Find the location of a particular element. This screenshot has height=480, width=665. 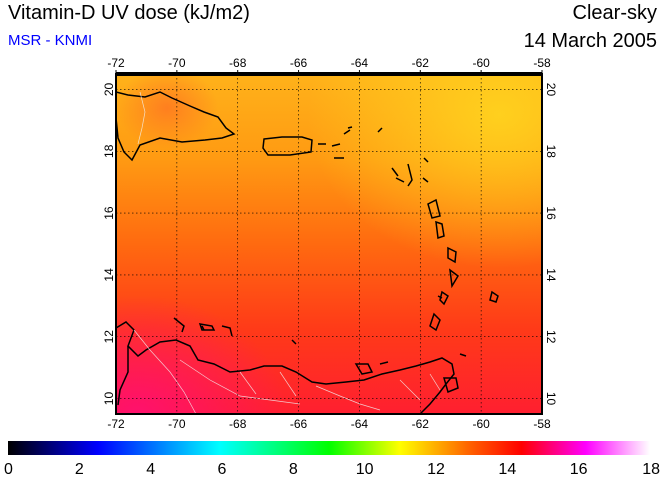

lon-labels-top: -72 -70 -68 -66 -64 -62 -60 -58 is located at coordinates (329, 63).